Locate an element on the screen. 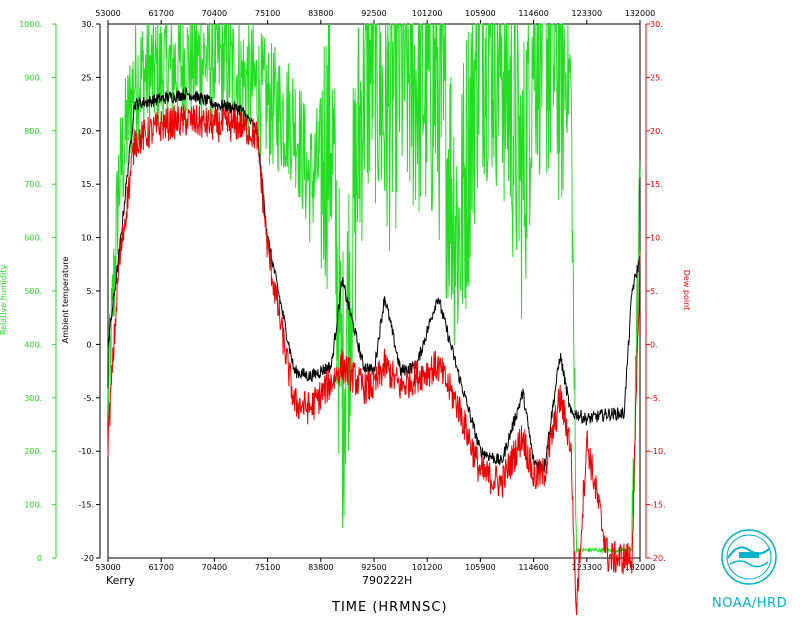 This screenshot has width=800, height=640. rh-tick-label: 1000. is located at coordinates (30, 24).